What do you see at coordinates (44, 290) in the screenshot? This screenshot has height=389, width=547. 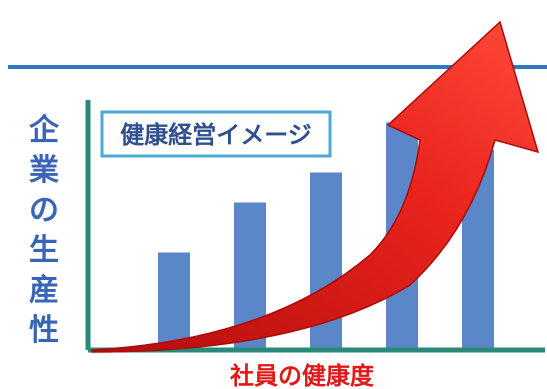 I see `y-axis-label-char: 産` at bounding box center [44, 290].